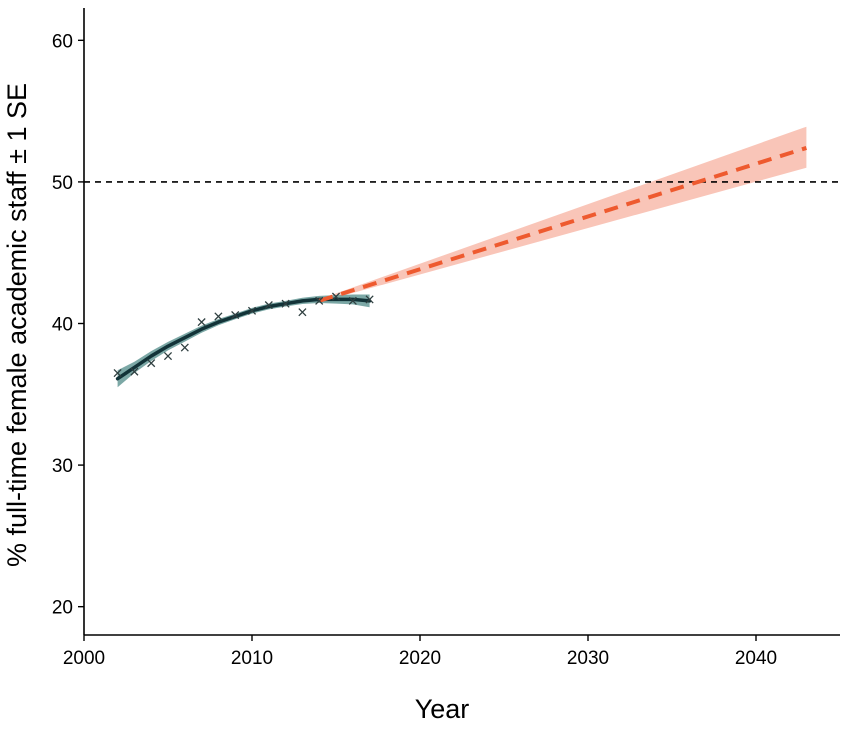 The width and height of the screenshot is (850, 739). What do you see at coordinates (17, 325) in the screenshot?
I see `y-axis-title: % full-time female academic staff ± 1 SE` at bounding box center [17, 325].